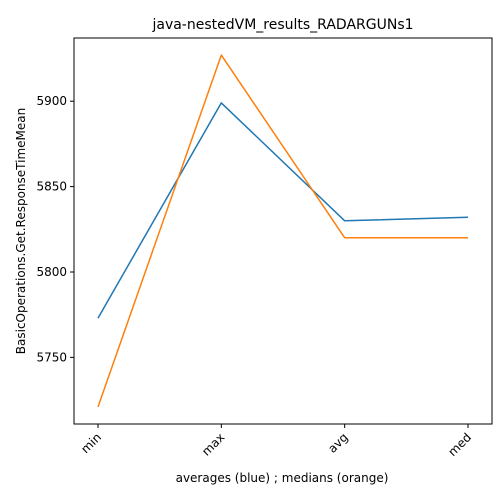 This screenshot has height=500, width=500. Describe the element at coordinates (213, 444) in the screenshot. I see `x-tick-label: max` at that location.